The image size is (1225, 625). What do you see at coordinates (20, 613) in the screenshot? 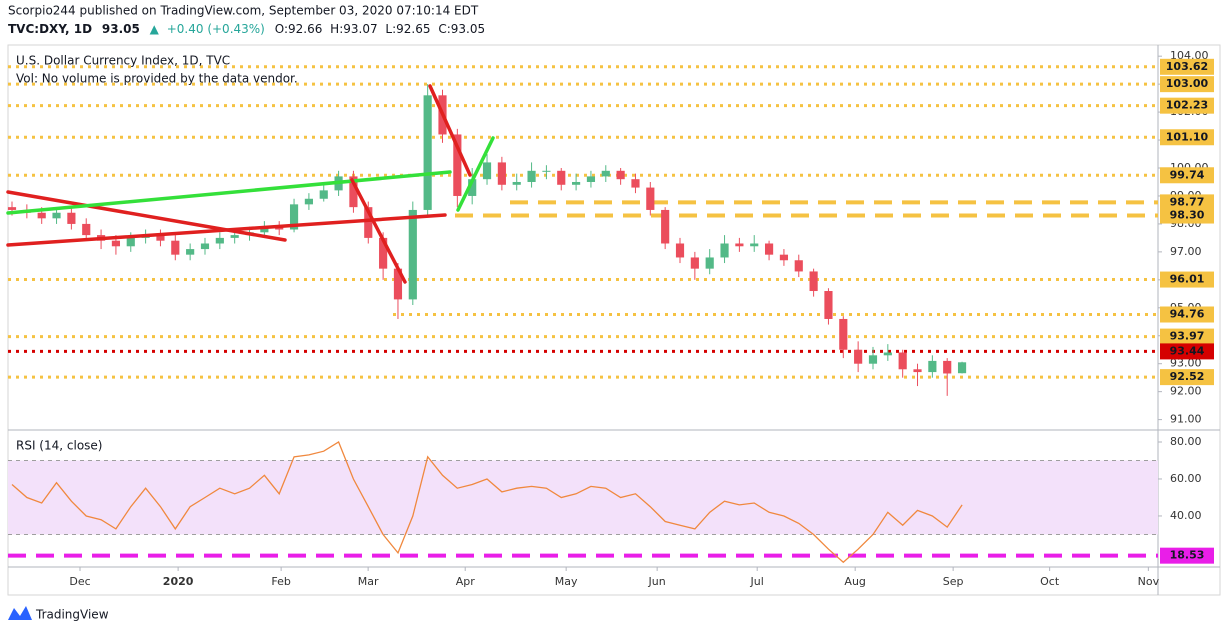
I see `logo-icon` at bounding box center [20, 613].